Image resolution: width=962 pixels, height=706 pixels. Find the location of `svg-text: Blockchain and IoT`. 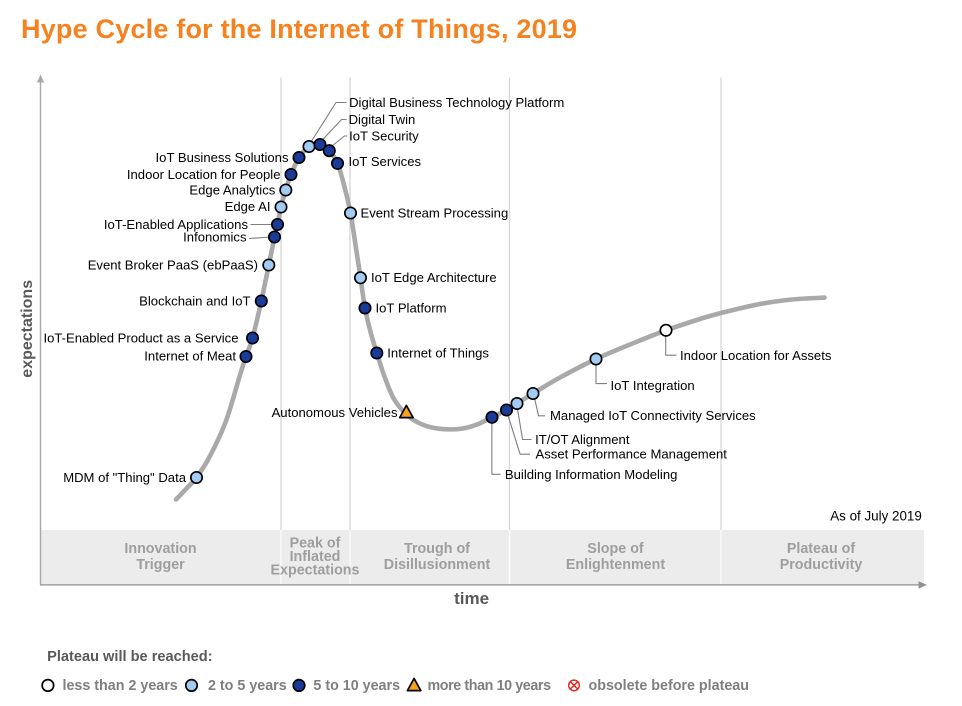

svg-text: Blockchain and IoT is located at coordinates (194, 300).